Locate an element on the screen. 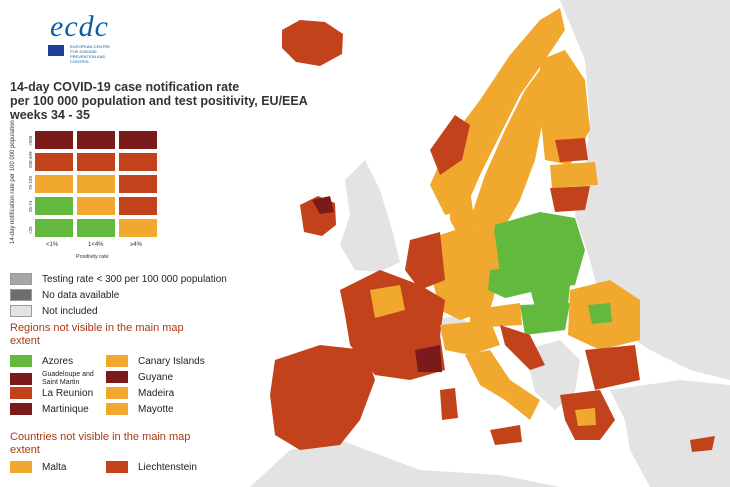 The width and height of the screenshot is (730, 487). matrix-y-tick: 200-499 is located at coordinates (30, 159).